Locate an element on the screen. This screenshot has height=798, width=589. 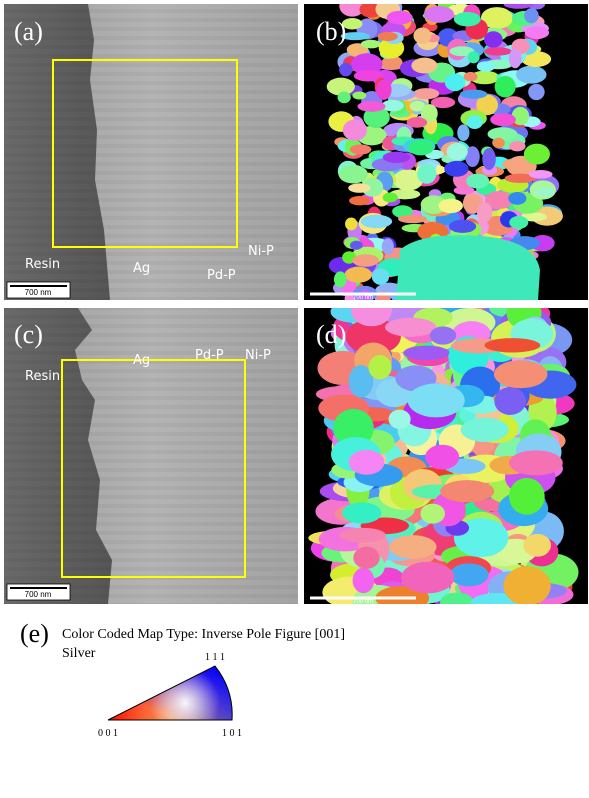
annotation: Resin is located at coordinates (42, 264).